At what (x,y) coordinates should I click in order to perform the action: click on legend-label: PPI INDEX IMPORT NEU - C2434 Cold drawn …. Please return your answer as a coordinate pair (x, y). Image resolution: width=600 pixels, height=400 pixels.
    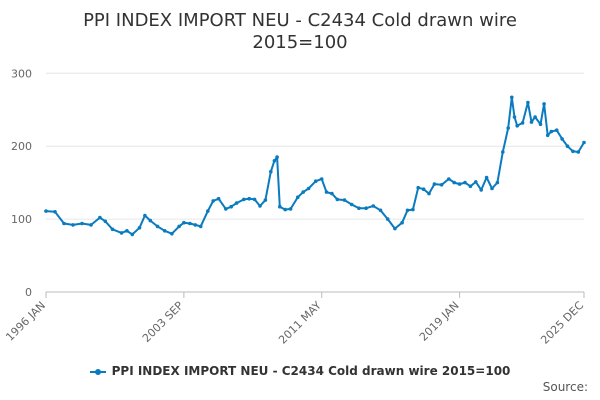
    Looking at the image, I should click on (311, 371).